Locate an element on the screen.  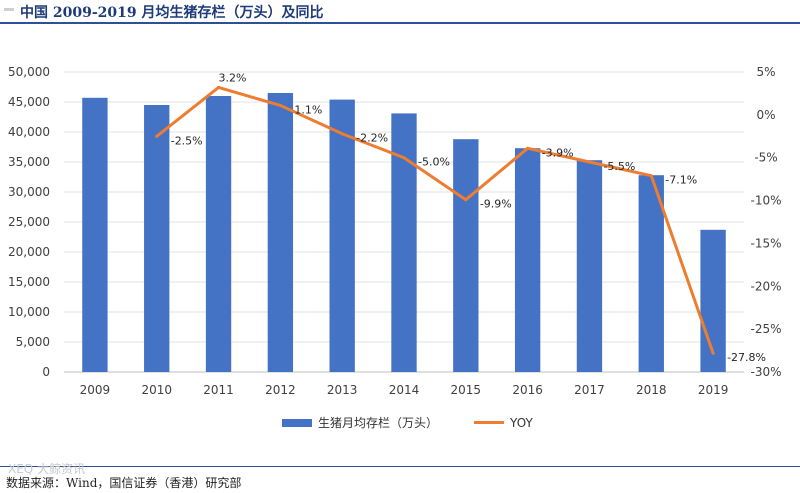
x-tick-label: 2009 is located at coordinates (95, 390).